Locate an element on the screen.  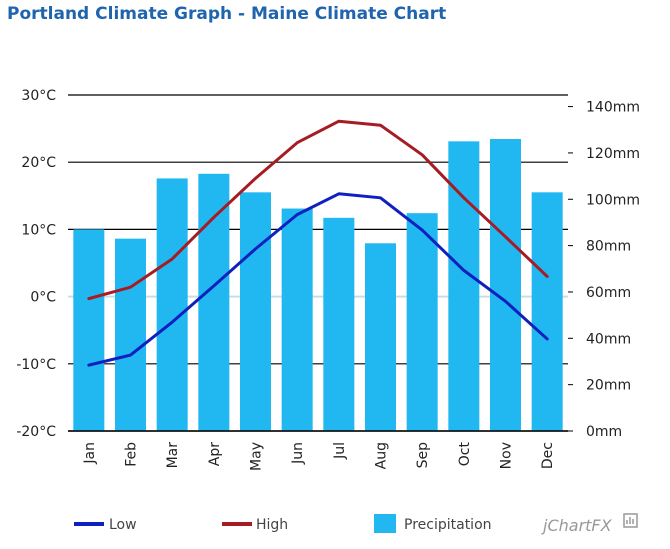
precipitation-bar-may is located at coordinates (255, 311).